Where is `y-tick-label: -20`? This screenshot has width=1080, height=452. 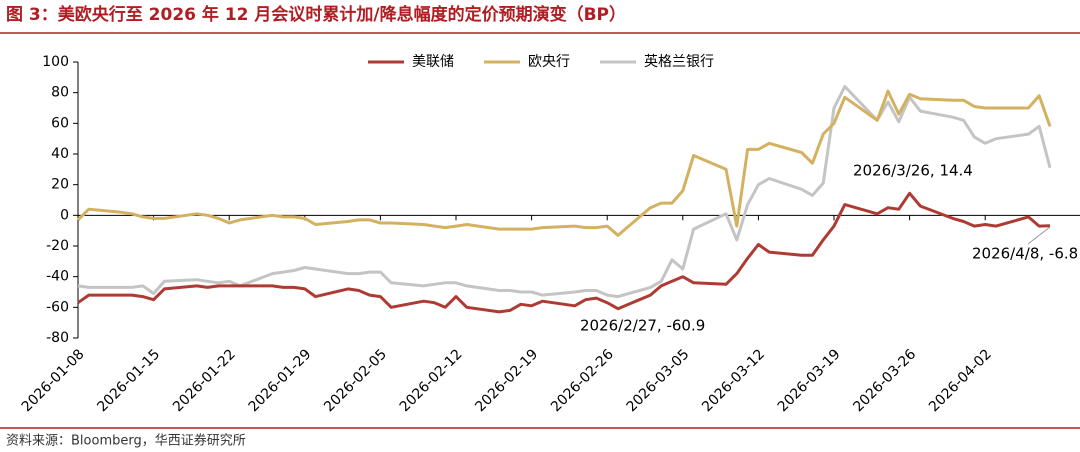
y-tick-label: -20 is located at coordinates (57, 246).